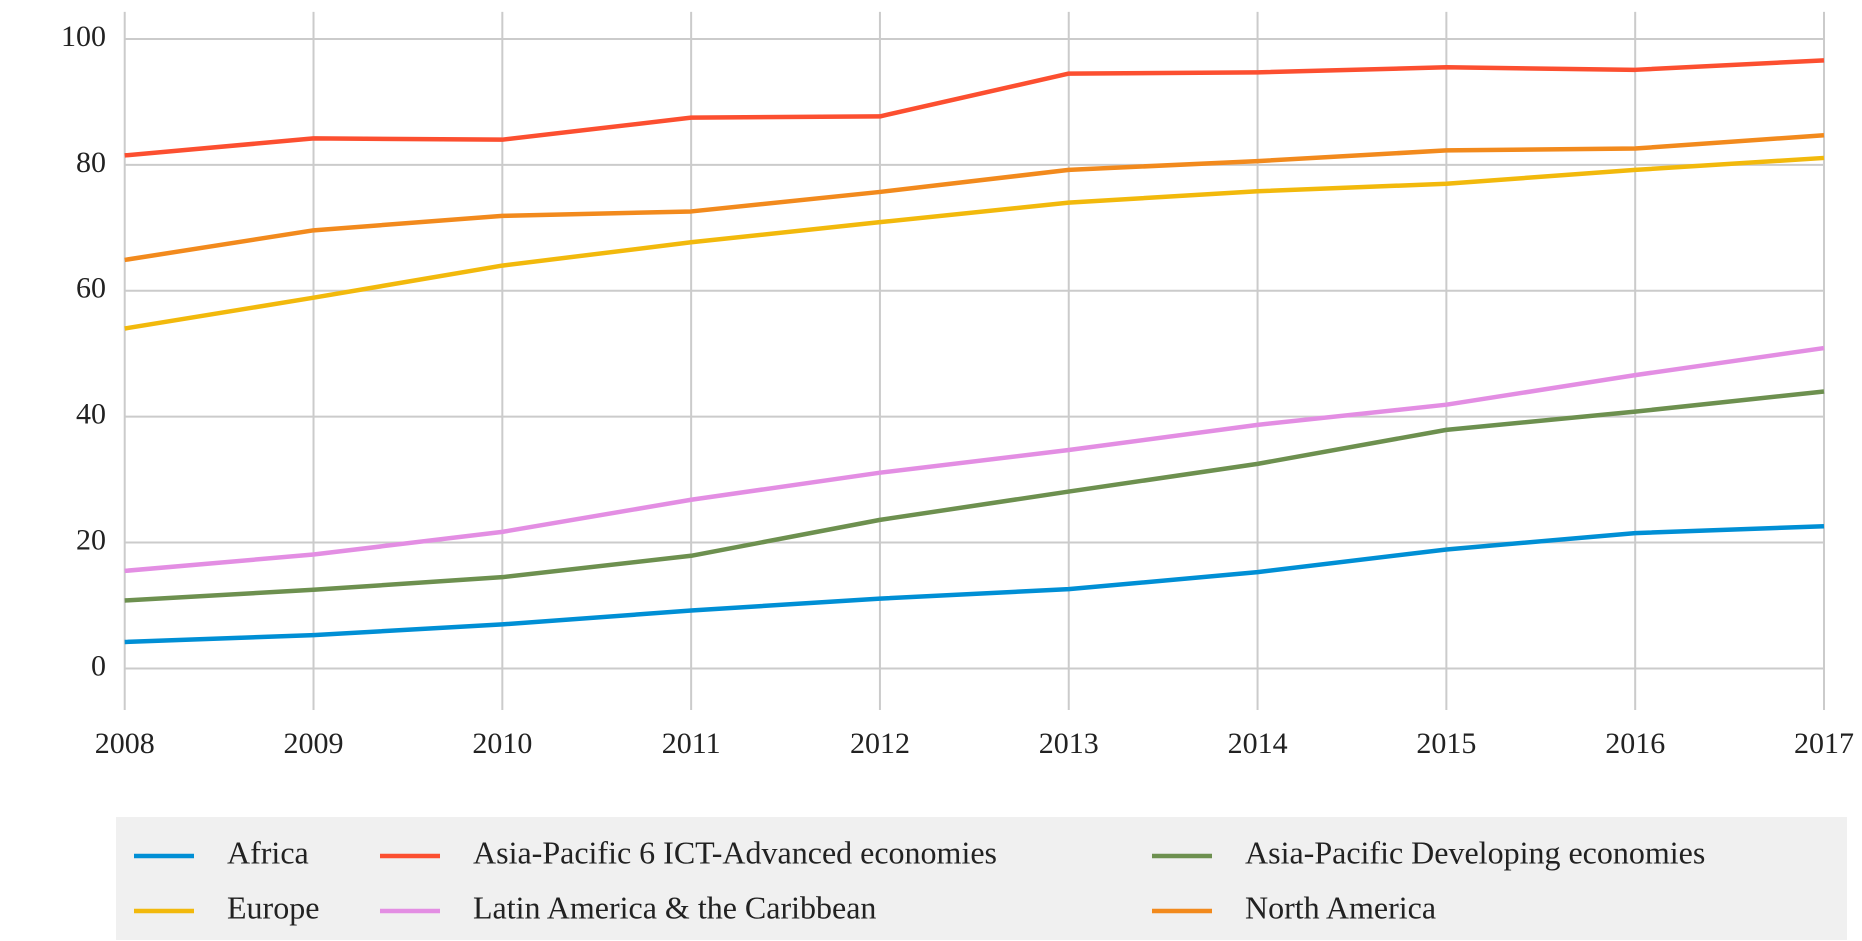  I want to click on legend-label: Latin America & the Caribbean, so click(674, 907).